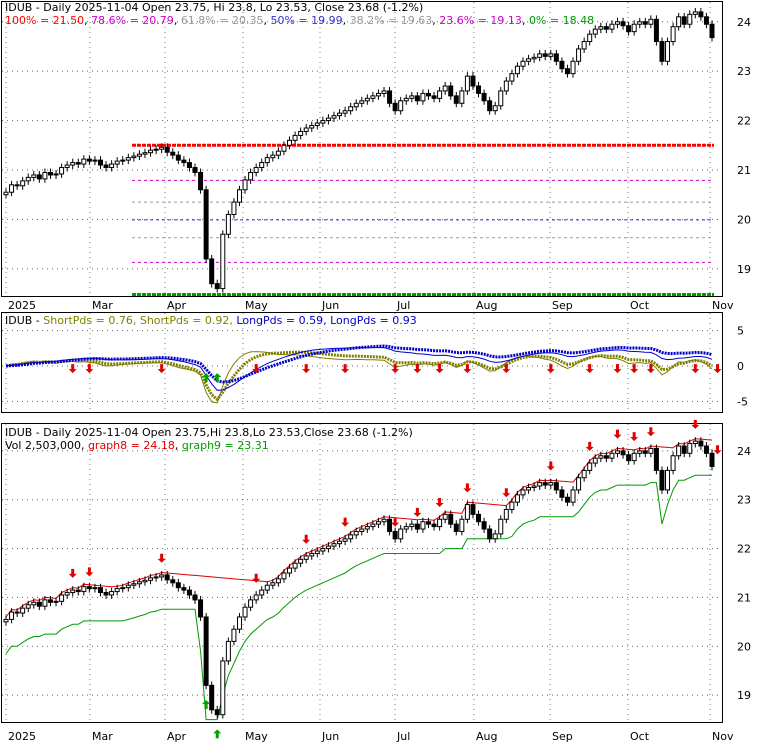 This screenshot has width=780, height=745. Describe the element at coordinates (87, 20) in the screenshot. I see `sep: ,` at that location.